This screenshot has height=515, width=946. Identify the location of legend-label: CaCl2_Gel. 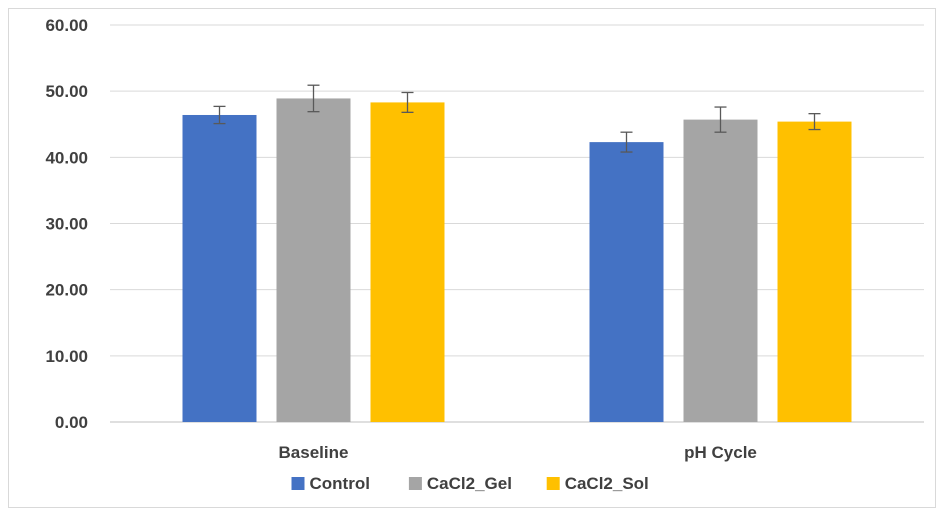
(469, 483).